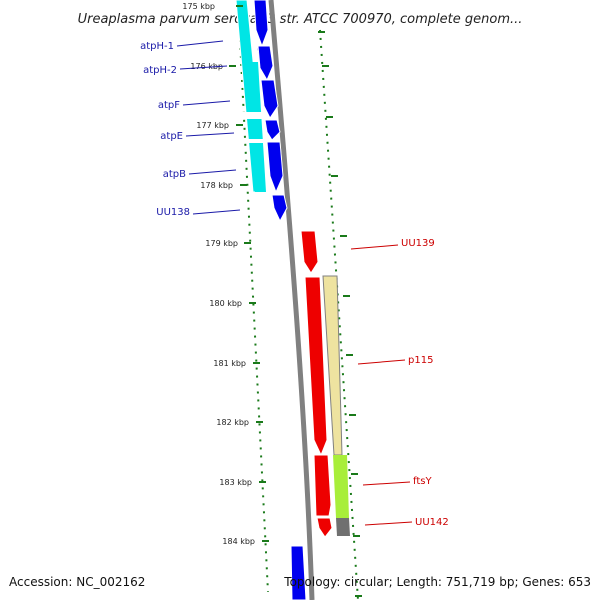 This screenshot has width=600, height=600. What do you see at coordinates (422, 481) in the screenshot?
I see `gene-label-ftsY: ftsY` at bounding box center [422, 481].